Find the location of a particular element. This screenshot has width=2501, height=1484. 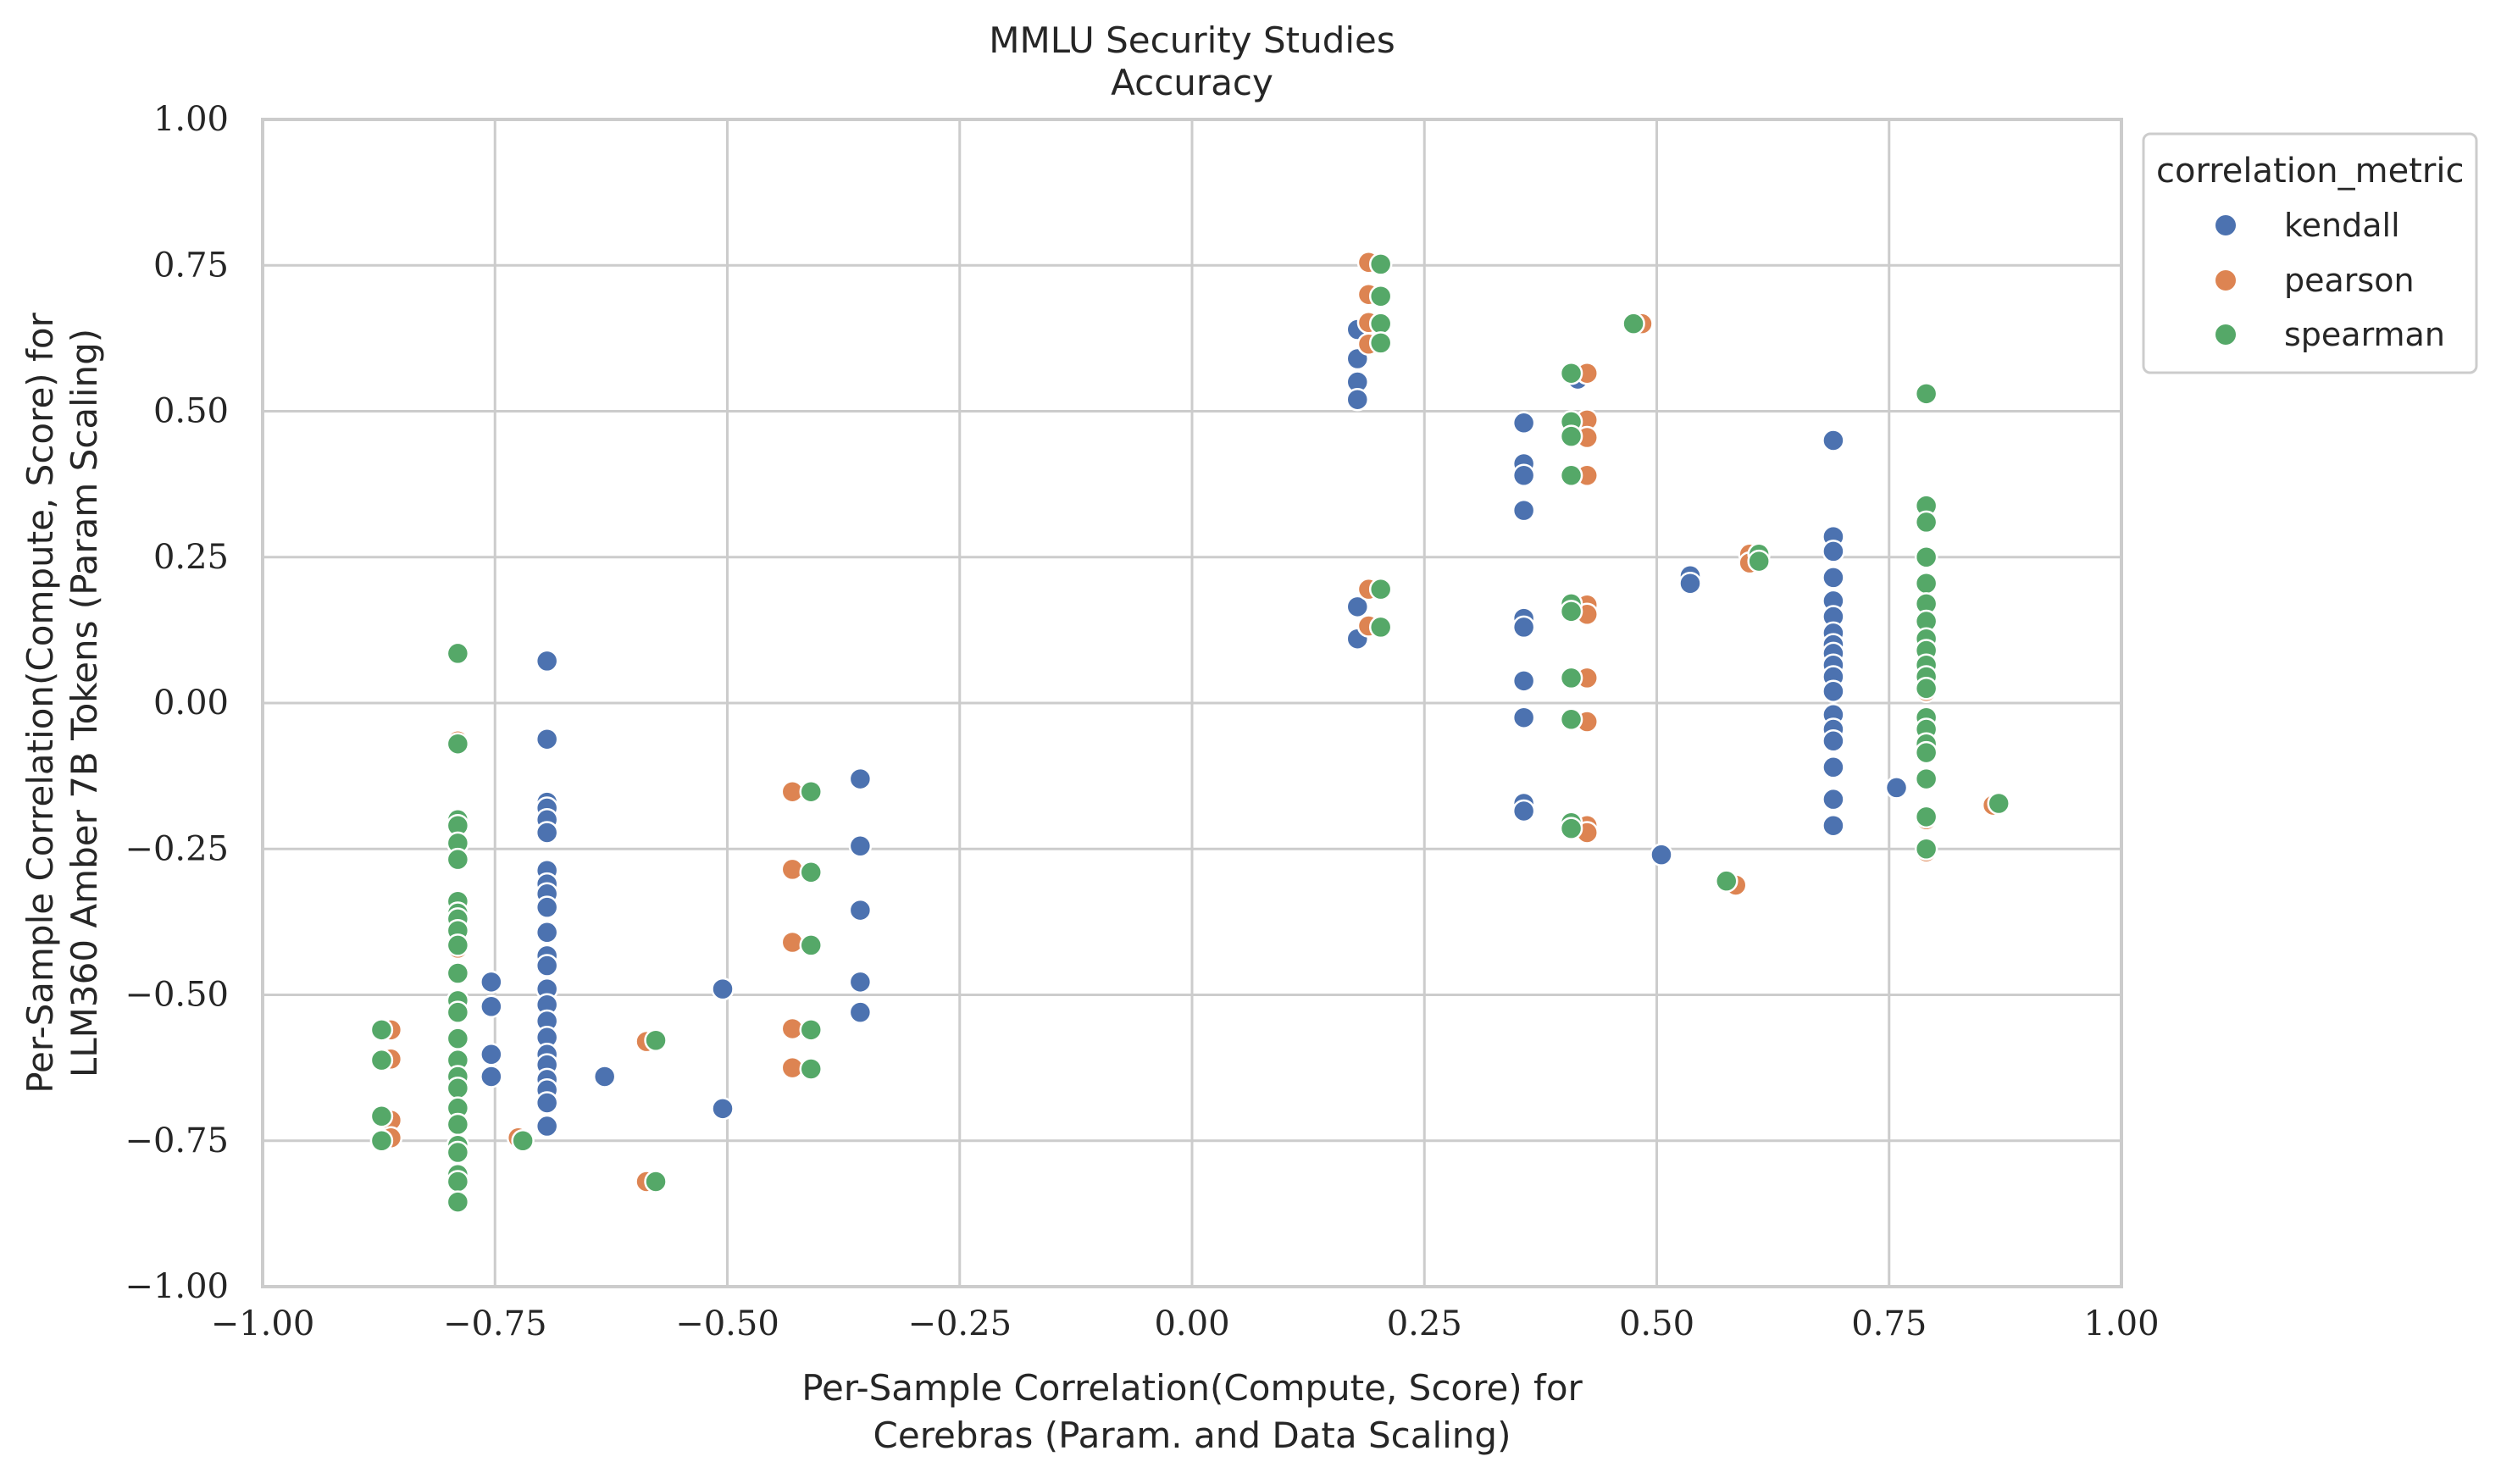

legend-marker-spearman is located at coordinates (2225, 334).